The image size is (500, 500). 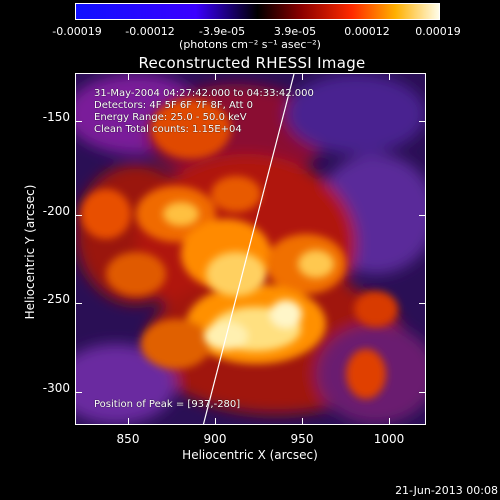 I want to click on x-tick-label: 850, so click(x=128, y=439).